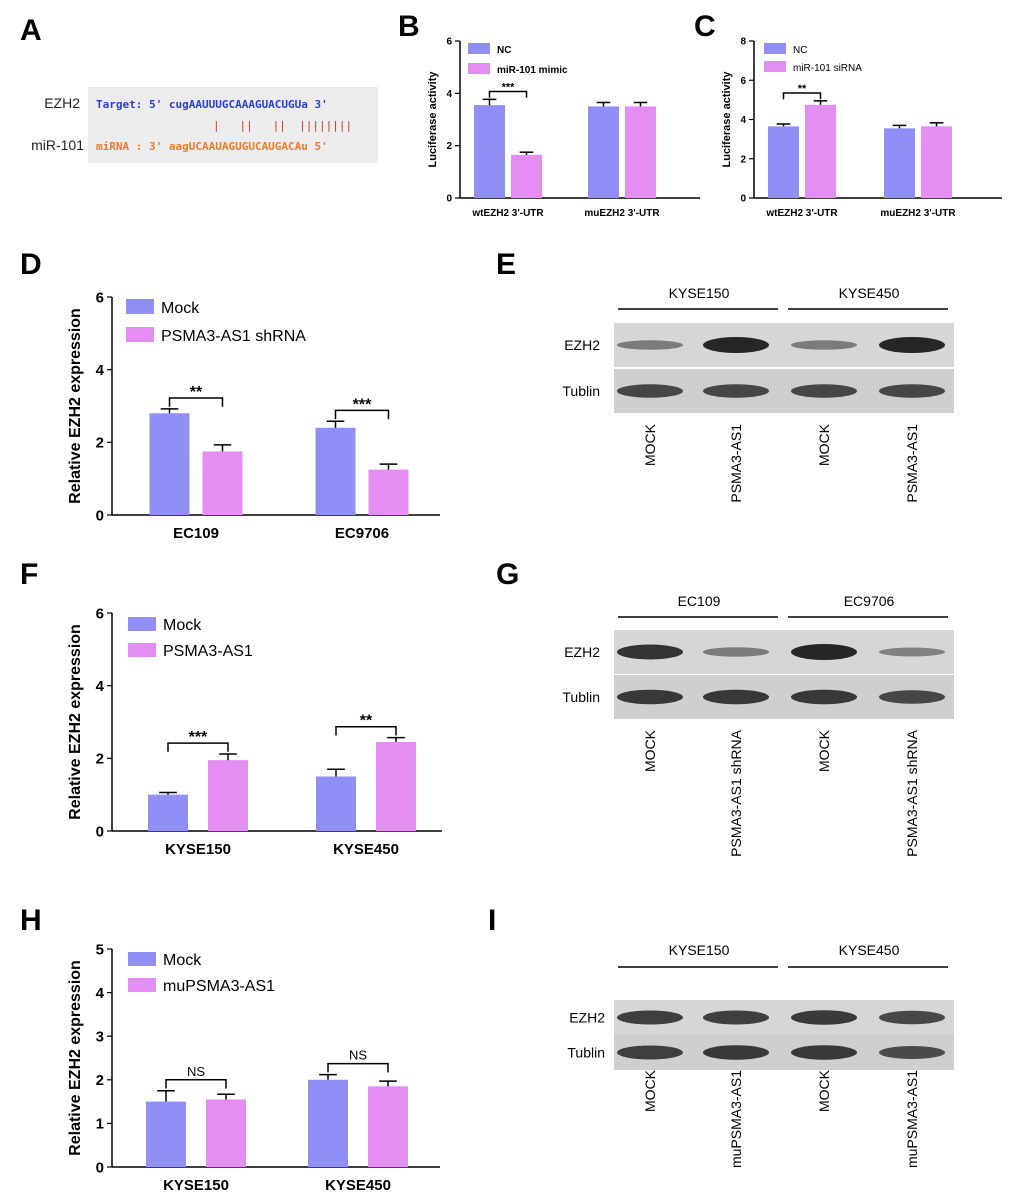  Describe the element at coordinates (362, 533) in the screenshot. I see `x-tick-label: EC9706` at that location.